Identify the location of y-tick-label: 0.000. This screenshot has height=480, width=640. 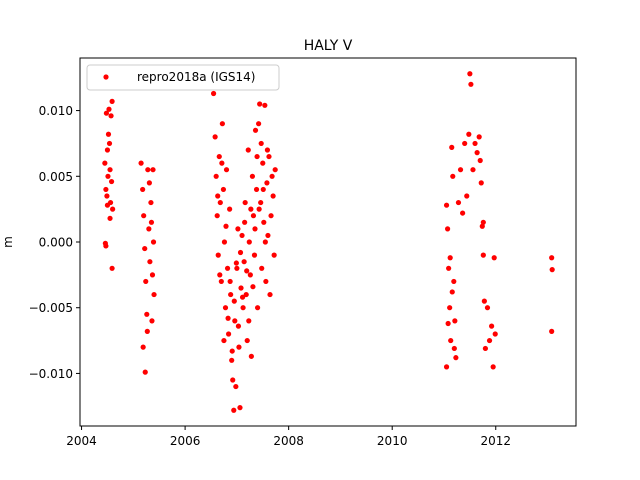
(56, 243).